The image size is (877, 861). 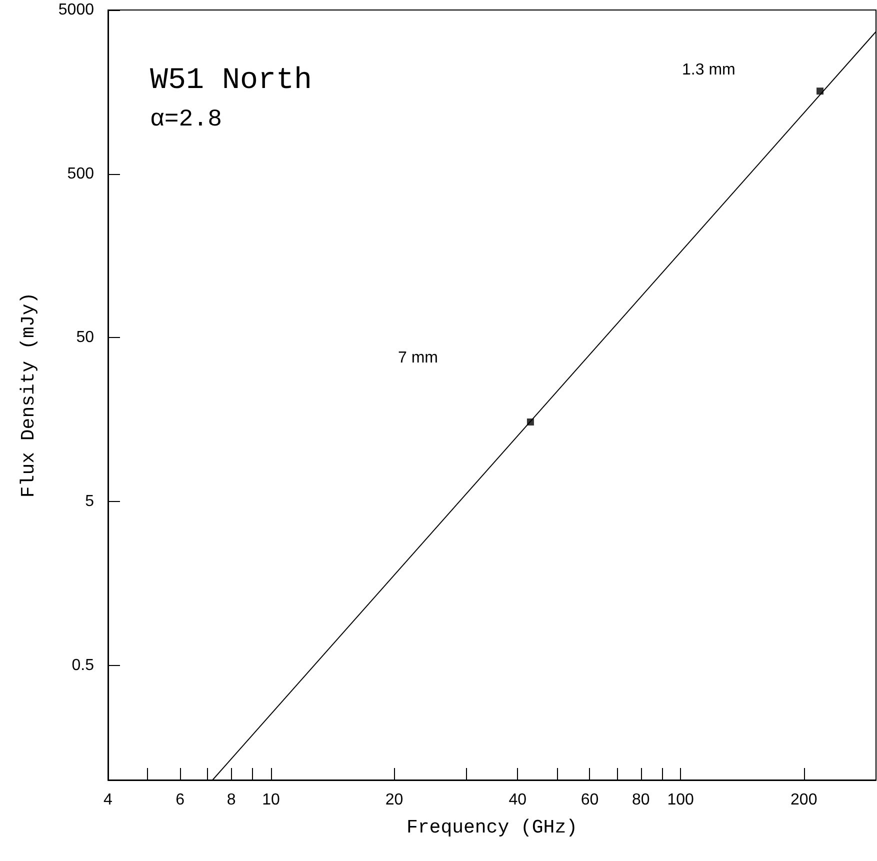 What do you see at coordinates (80, 173) in the screenshot?
I see `y-tick-label: 500` at bounding box center [80, 173].